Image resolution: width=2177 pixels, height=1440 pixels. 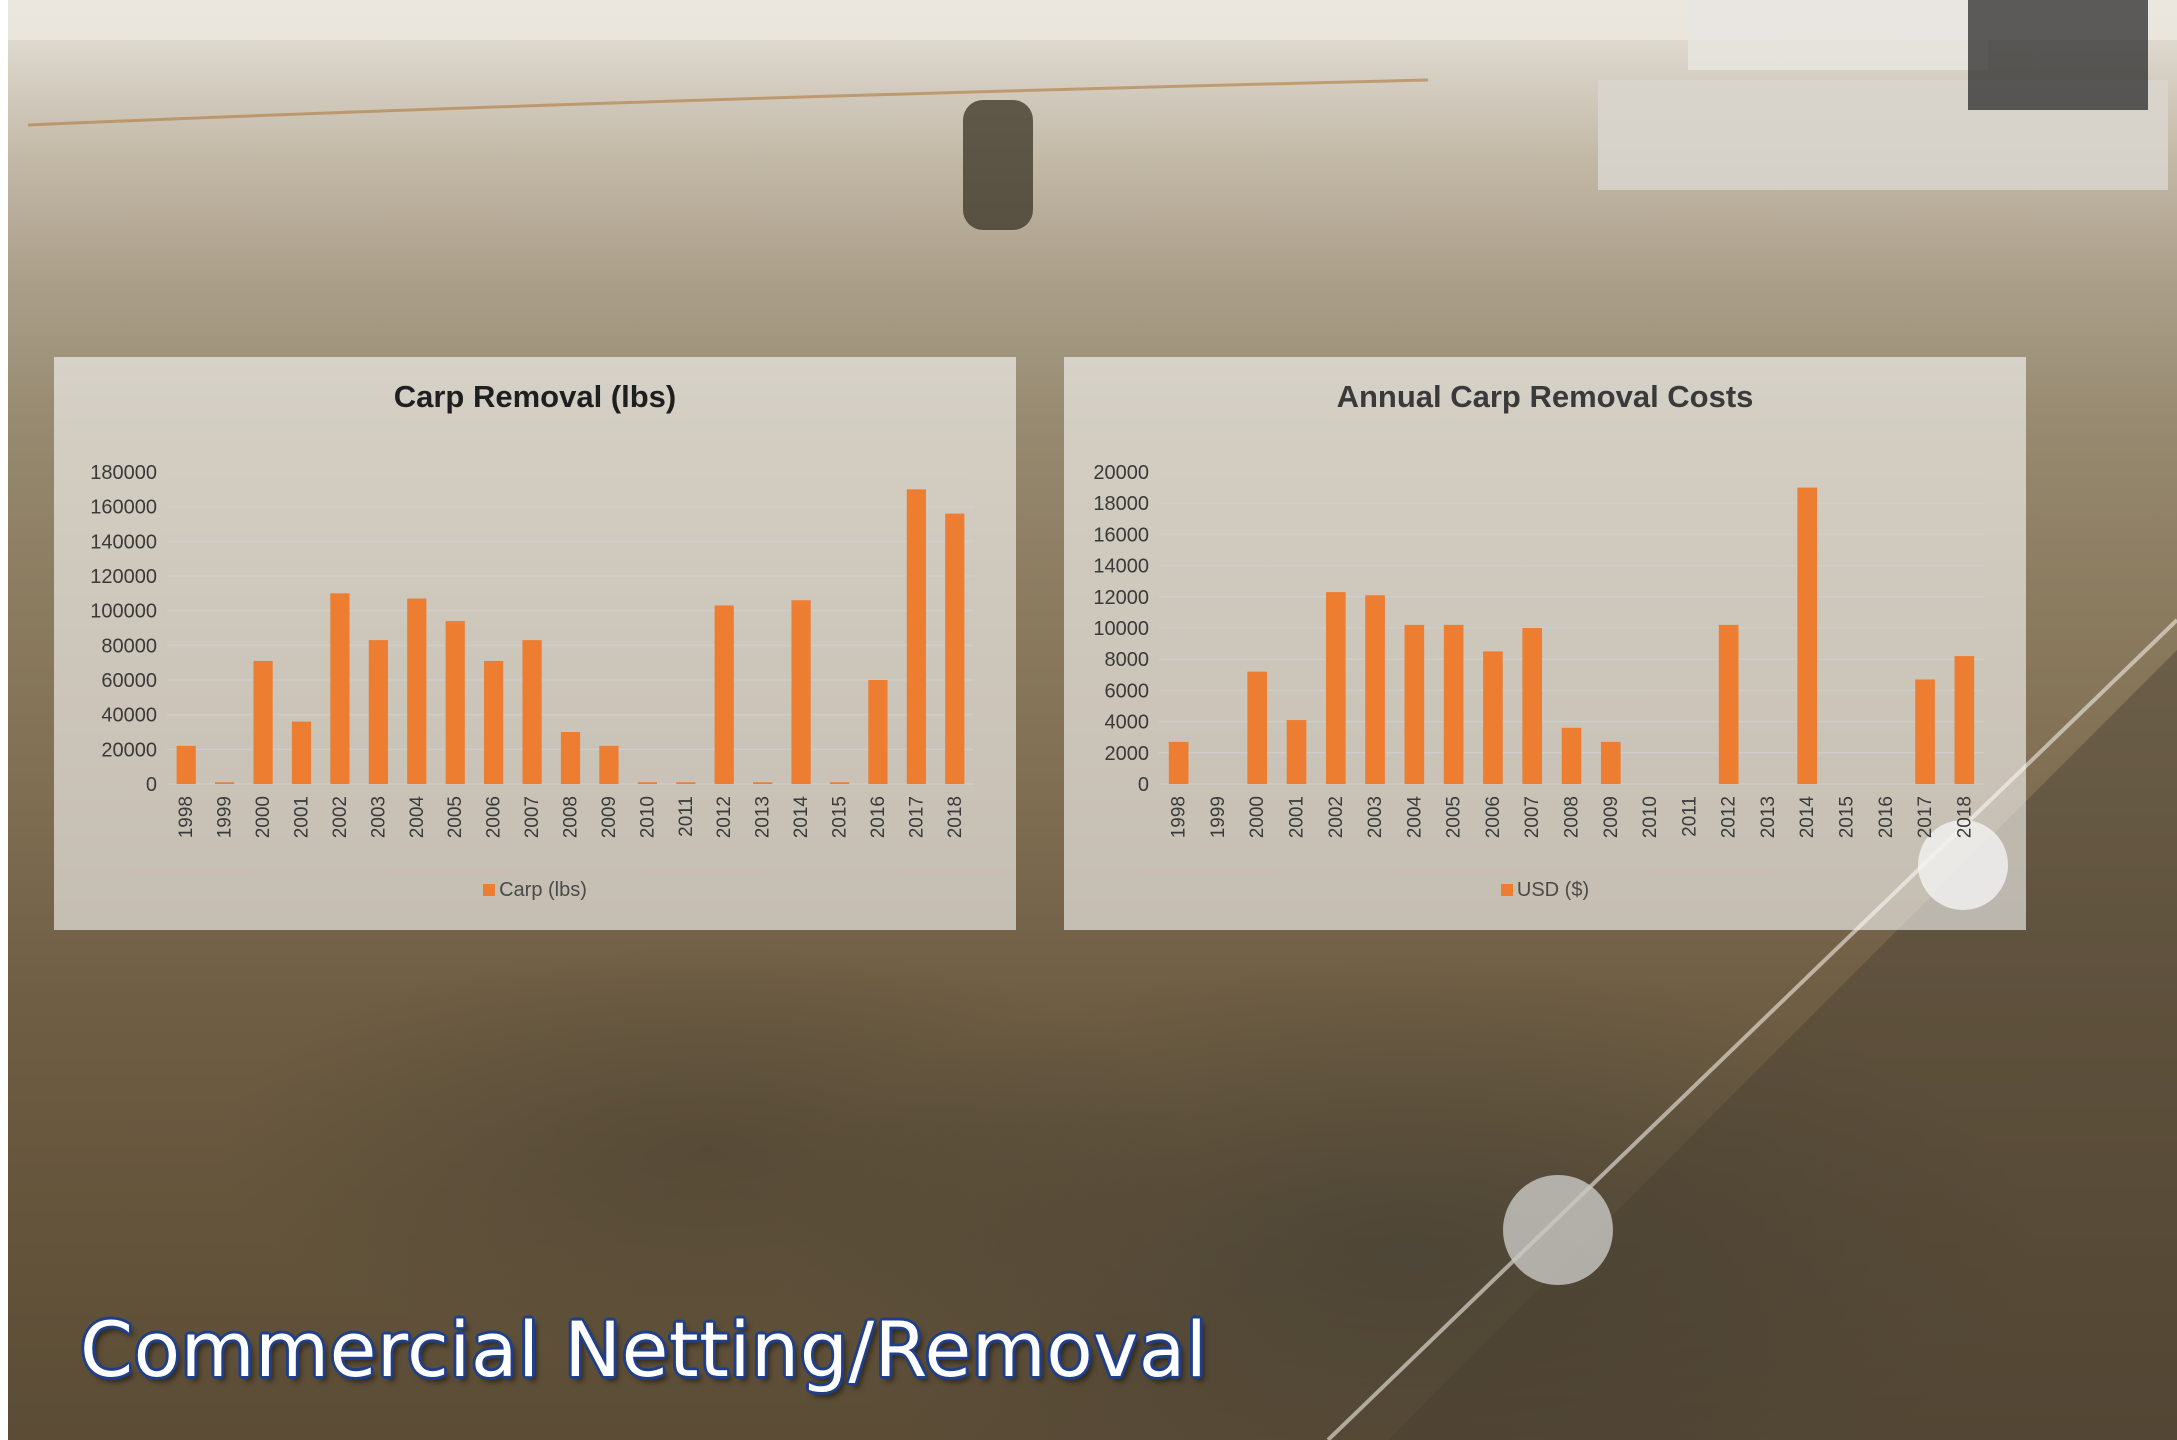 I want to click on y-tick-label: 8000, so click(x=1127, y=660).